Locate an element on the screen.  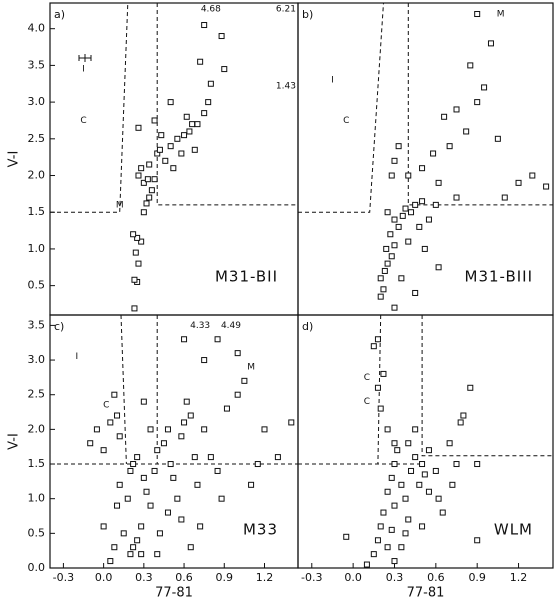
x-tick-label: -0.3 is located at coordinates (63, 577).